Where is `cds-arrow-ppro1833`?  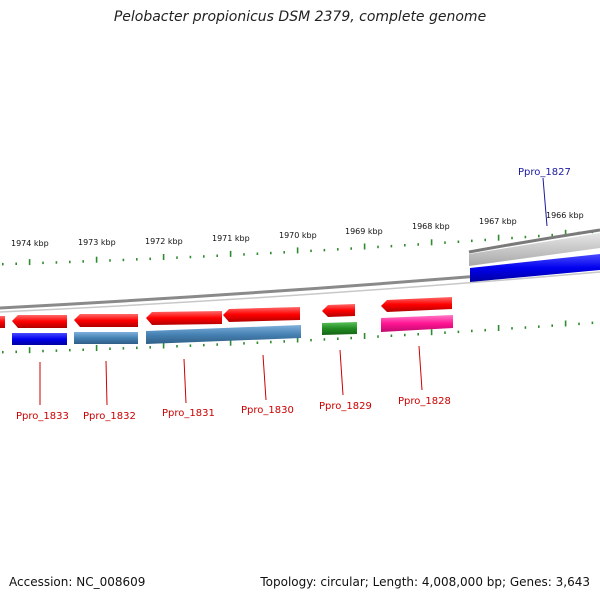 cds-arrow-ppro1833 is located at coordinates (39, 321).